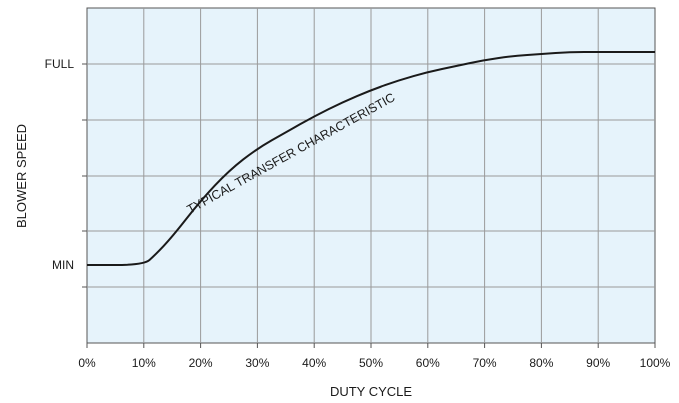 Image resolution: width=679 pixels, height=403 pixels. Describe the element at coordinates (21, 176) in the screenshot. I see `y-axis-title: BLOWER SPEED` at that location.